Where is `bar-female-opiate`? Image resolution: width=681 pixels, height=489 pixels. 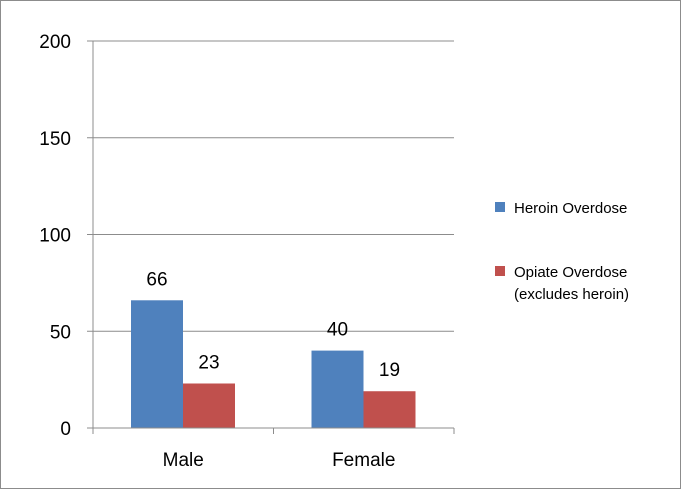 bar-female-opiate is located at coordinates (389, 409).